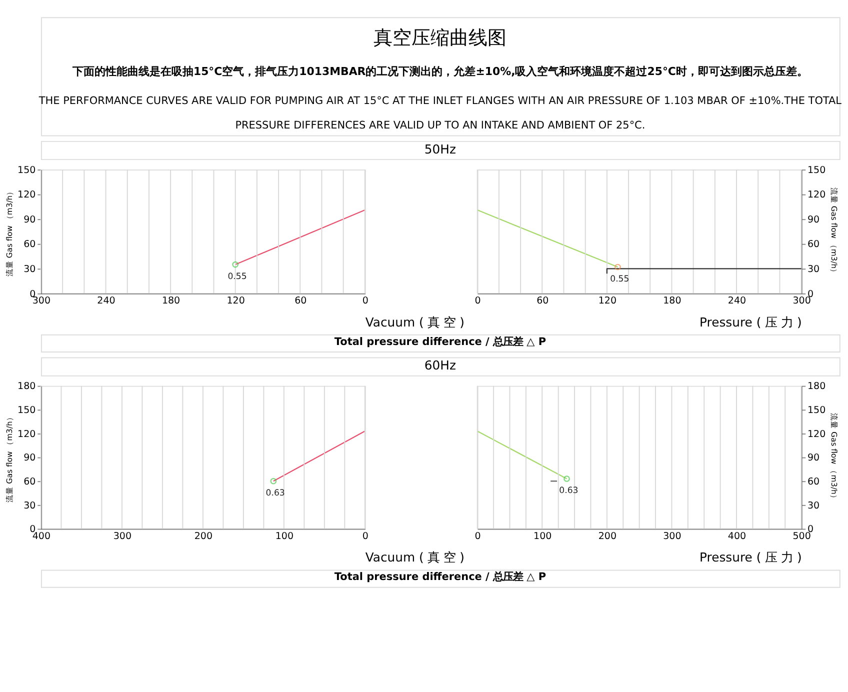 The width and height of the screenshot is (848, 692). Describe the element at coordinates (440, 149) in the screenshot. I see `text: 50Hz` at that location.